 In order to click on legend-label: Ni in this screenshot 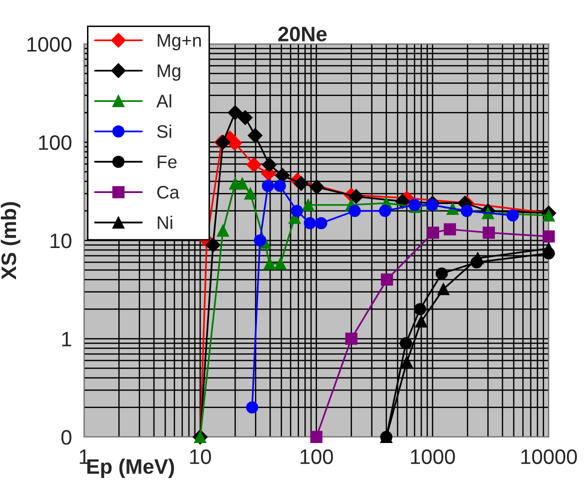, I will do `click(165, 222)`.